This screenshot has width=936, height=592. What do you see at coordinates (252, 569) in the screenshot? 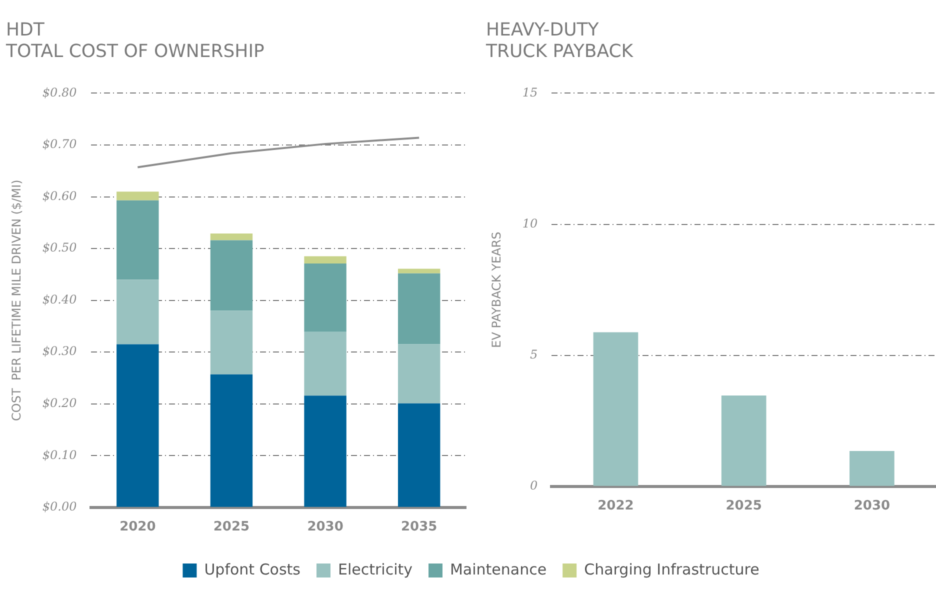
I see `legend-label: Upfont Costs` at bounding box center [252, 569].